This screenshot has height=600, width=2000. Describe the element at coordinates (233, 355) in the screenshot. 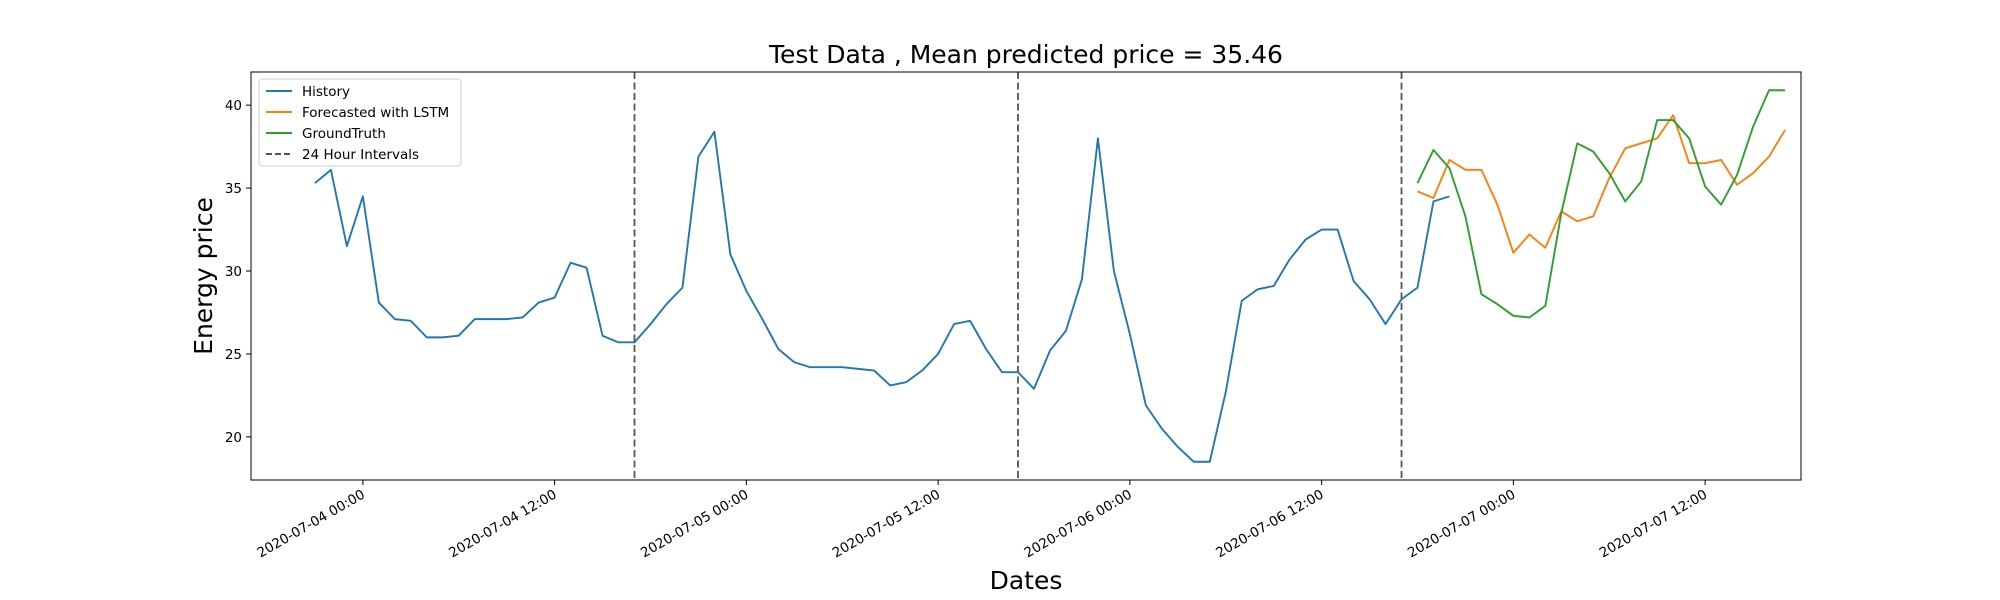

I see `y-tick-label: 25` at that location.